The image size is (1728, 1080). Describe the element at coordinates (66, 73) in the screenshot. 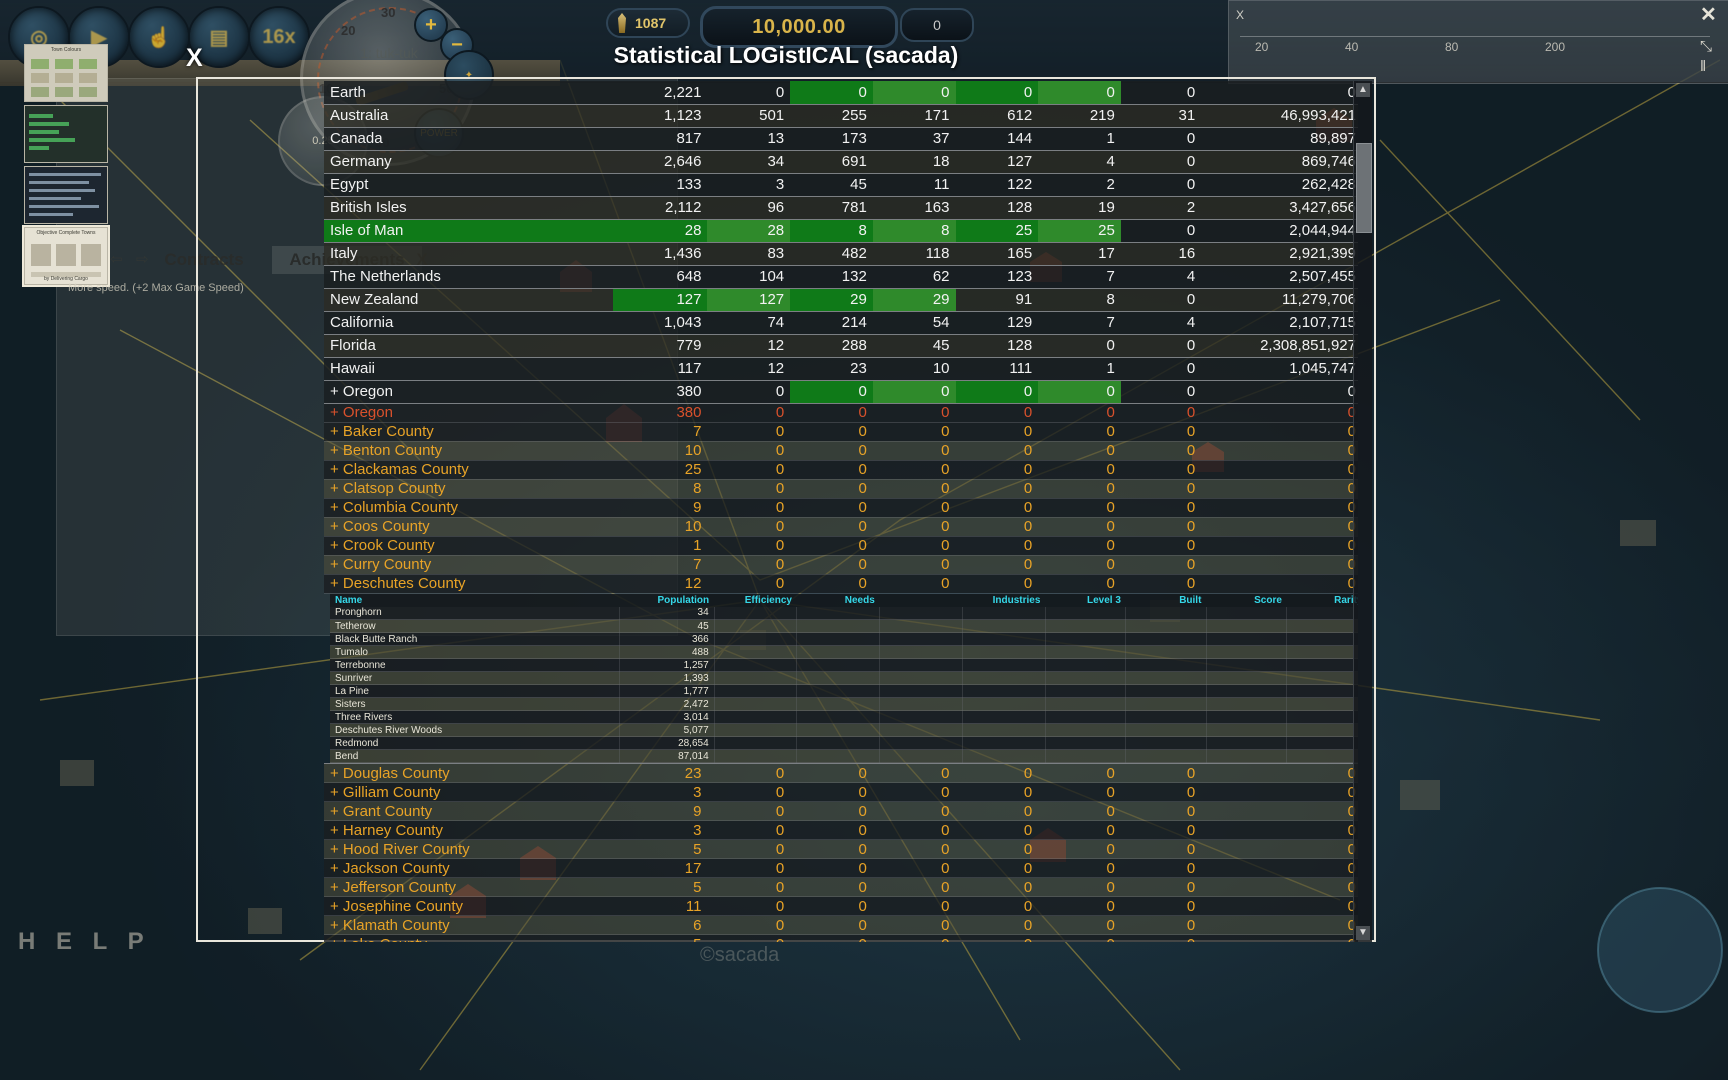

I see `thumbnail-town-colours: Town Colours` at that location.